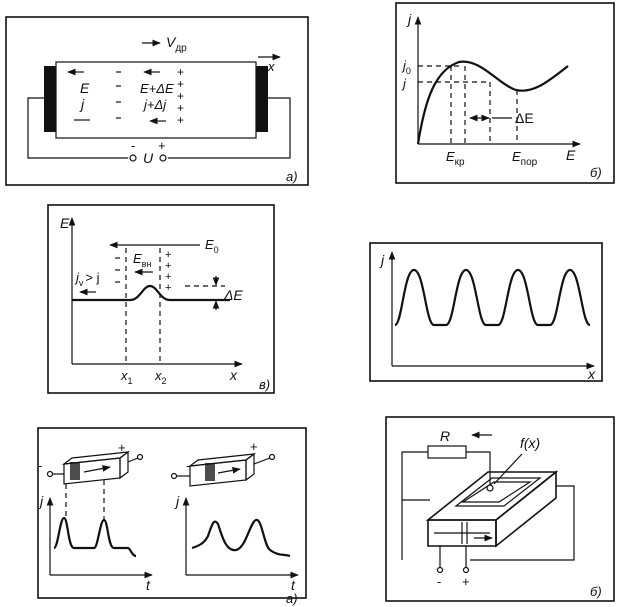 This screenshot has width=620, height=607. What do you see at coordinates (271, 66) in the screenshot?
I see `x-axis-label: x` at bounding box center [271, 66].